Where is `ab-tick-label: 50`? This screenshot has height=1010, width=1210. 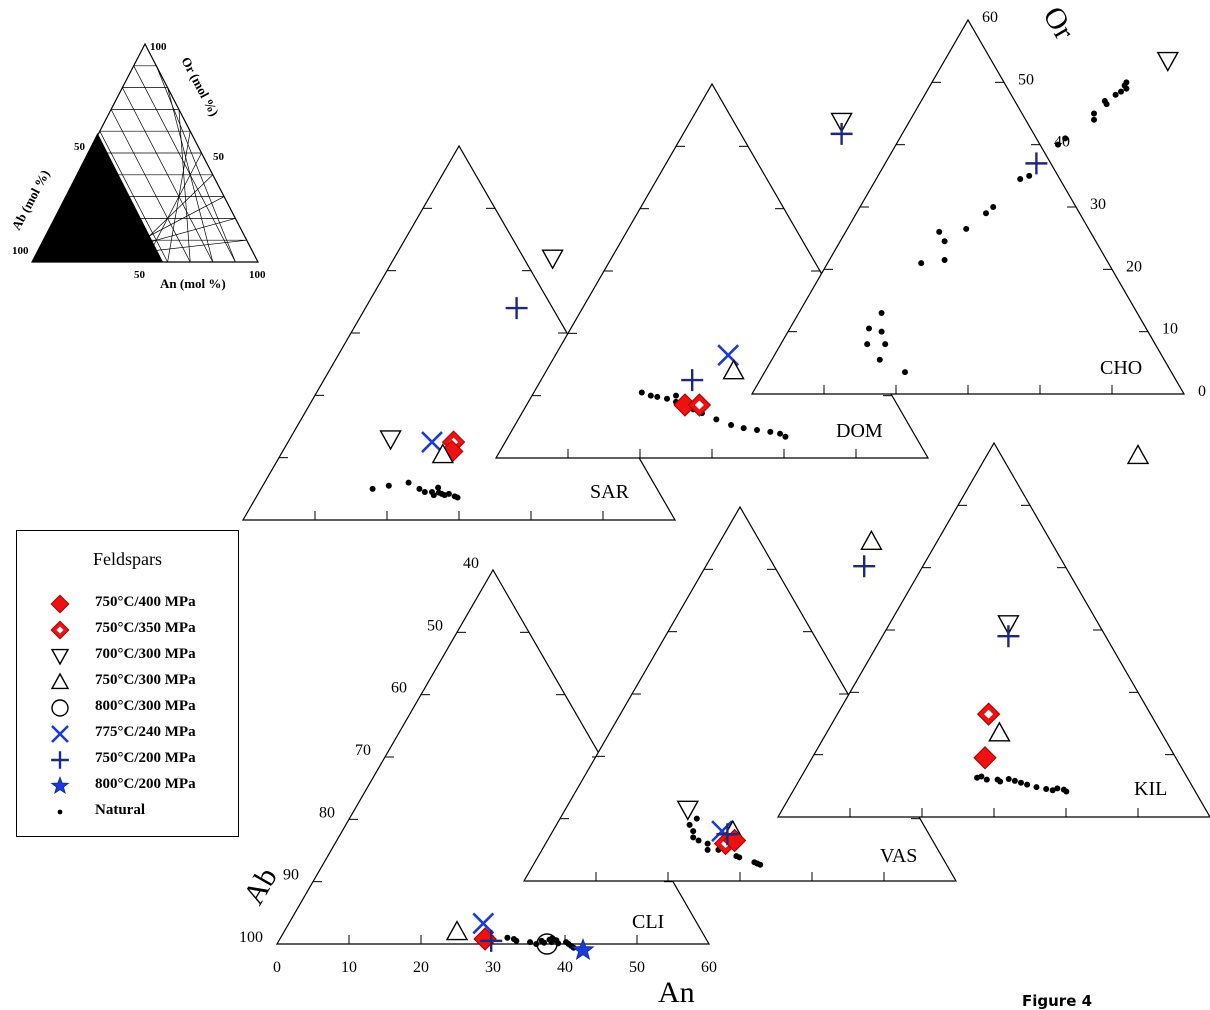
ab-tick-label: 50 is located at coordinates (435, 625).